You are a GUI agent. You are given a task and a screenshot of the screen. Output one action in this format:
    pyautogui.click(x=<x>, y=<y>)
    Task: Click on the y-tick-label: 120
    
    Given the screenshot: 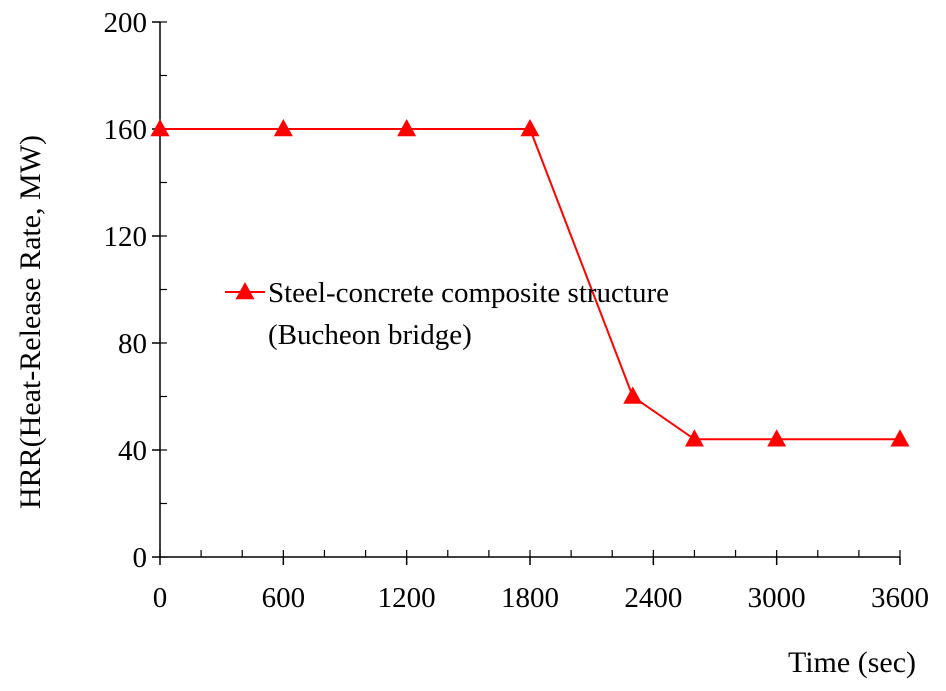 What is the action you would take?
    pyautogui.click(x=126, y=237)
    